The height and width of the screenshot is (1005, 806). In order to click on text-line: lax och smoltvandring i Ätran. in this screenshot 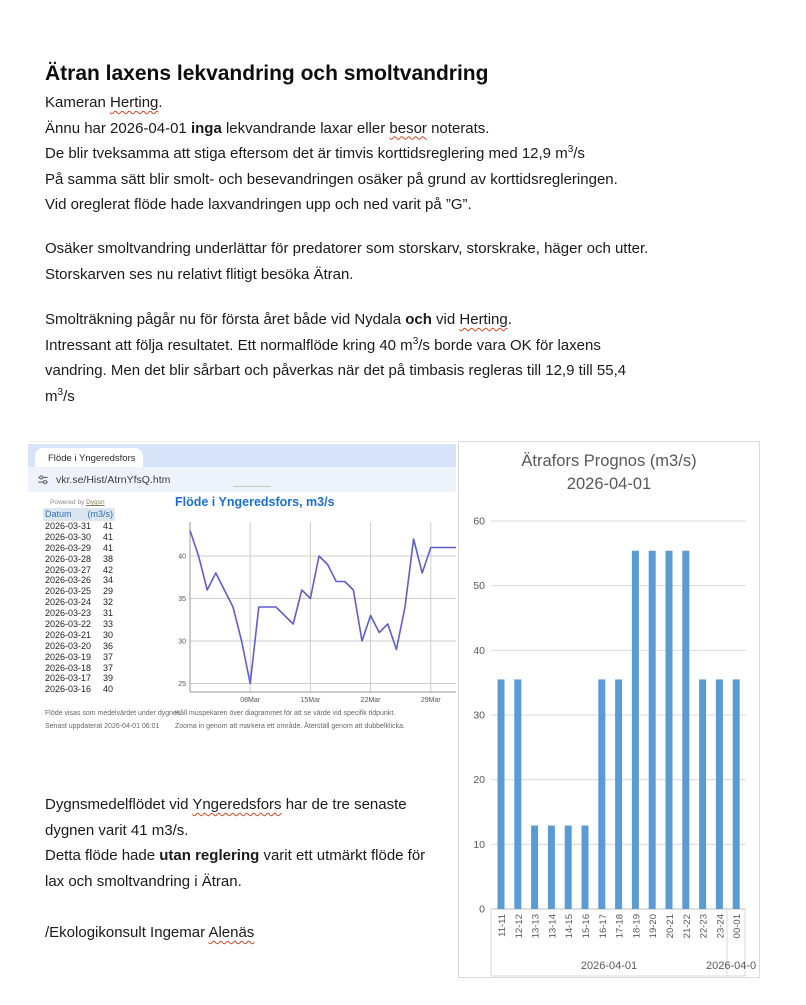, I will do `click(235, 882)`.